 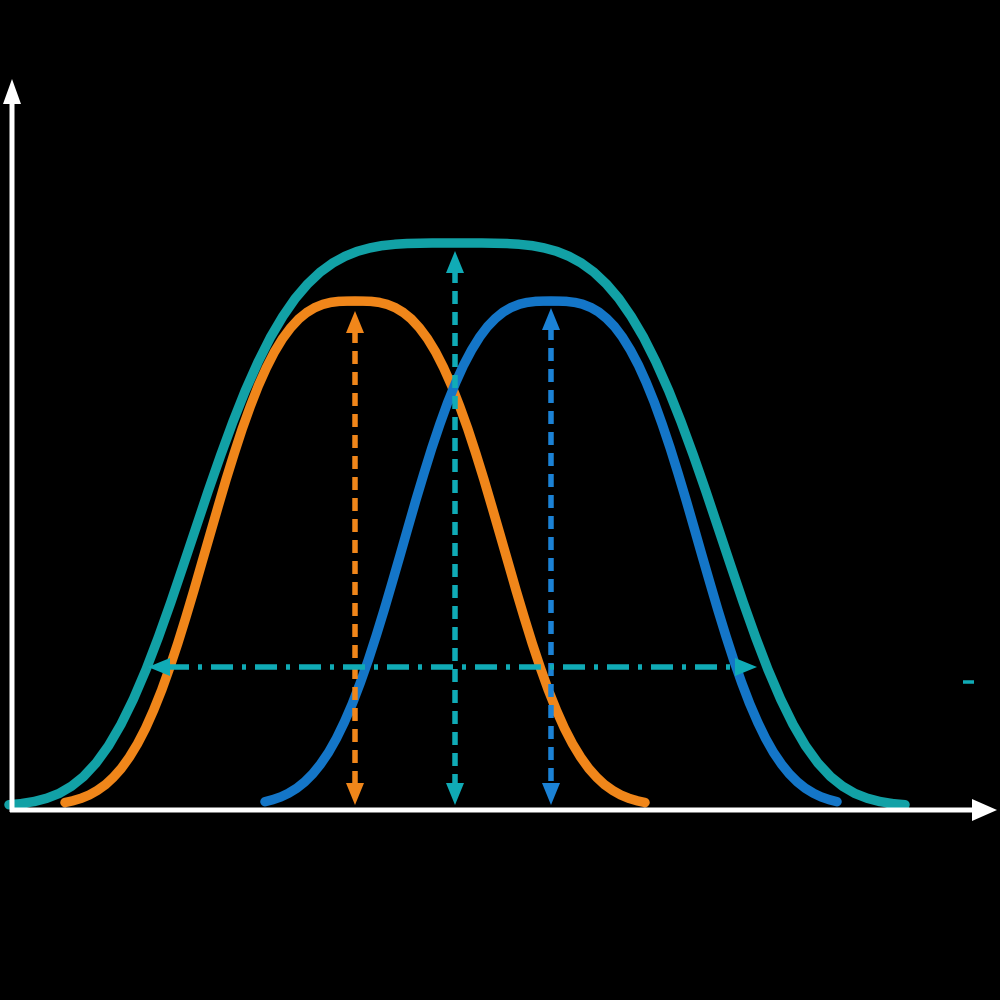 What do you see at coordinates (455, 262) in the screenshot?
I see `teal-peak-height-arrow-top-head` at bounding box center [455, 262].